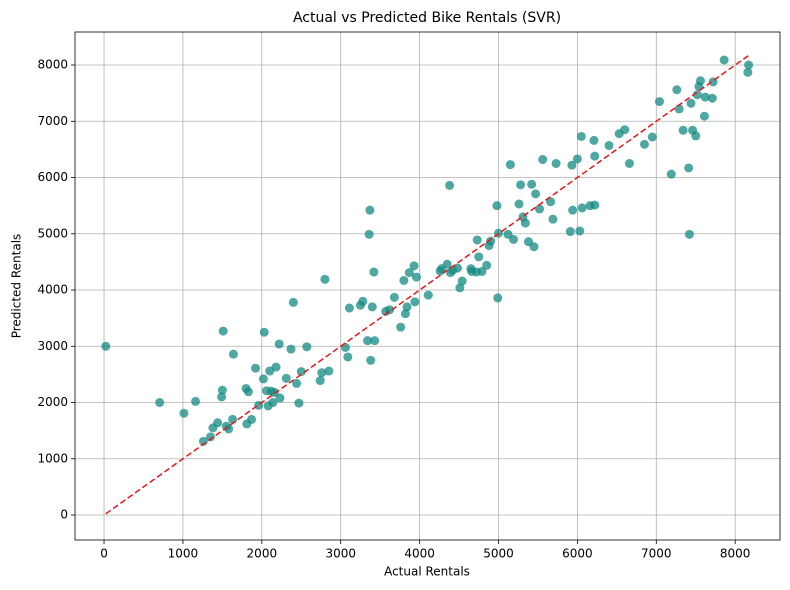 This screenshot has width=790, height=590. Describe the element at coordinates (340, 554) in the screenshot. I see `x-tick-label: 3000` at that location.